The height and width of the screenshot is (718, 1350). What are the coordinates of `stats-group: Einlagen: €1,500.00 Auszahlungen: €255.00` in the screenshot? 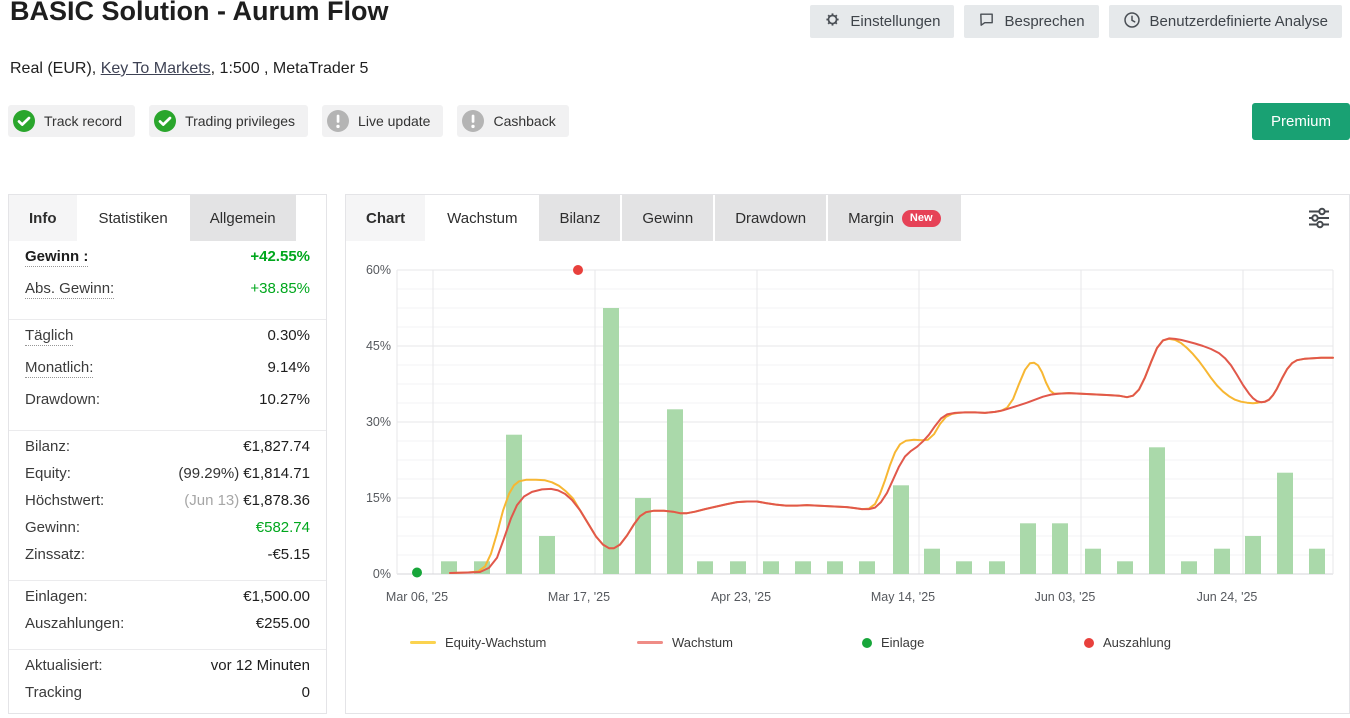 It's located at (167, 614).